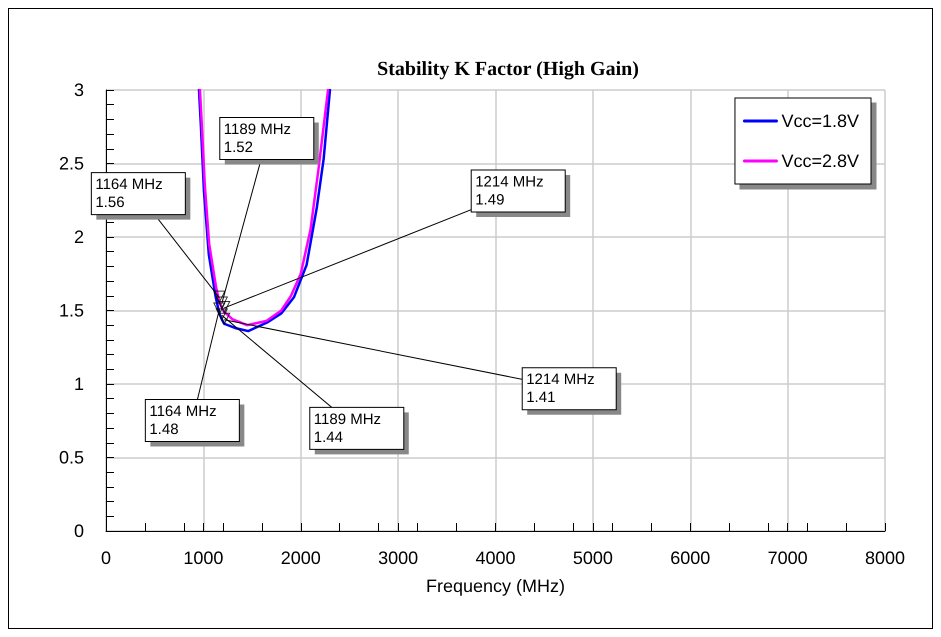 The width and height of the screenshot is (941, 637). I want to click on legend-label: Vcc=2.8V, so click(820, 161).